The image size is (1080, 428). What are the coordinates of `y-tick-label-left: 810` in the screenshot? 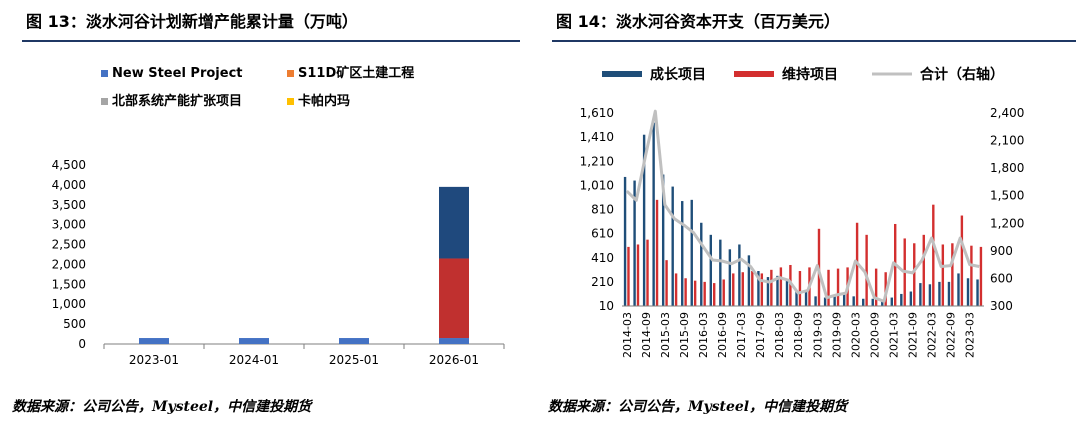 It's located at (602, 210).